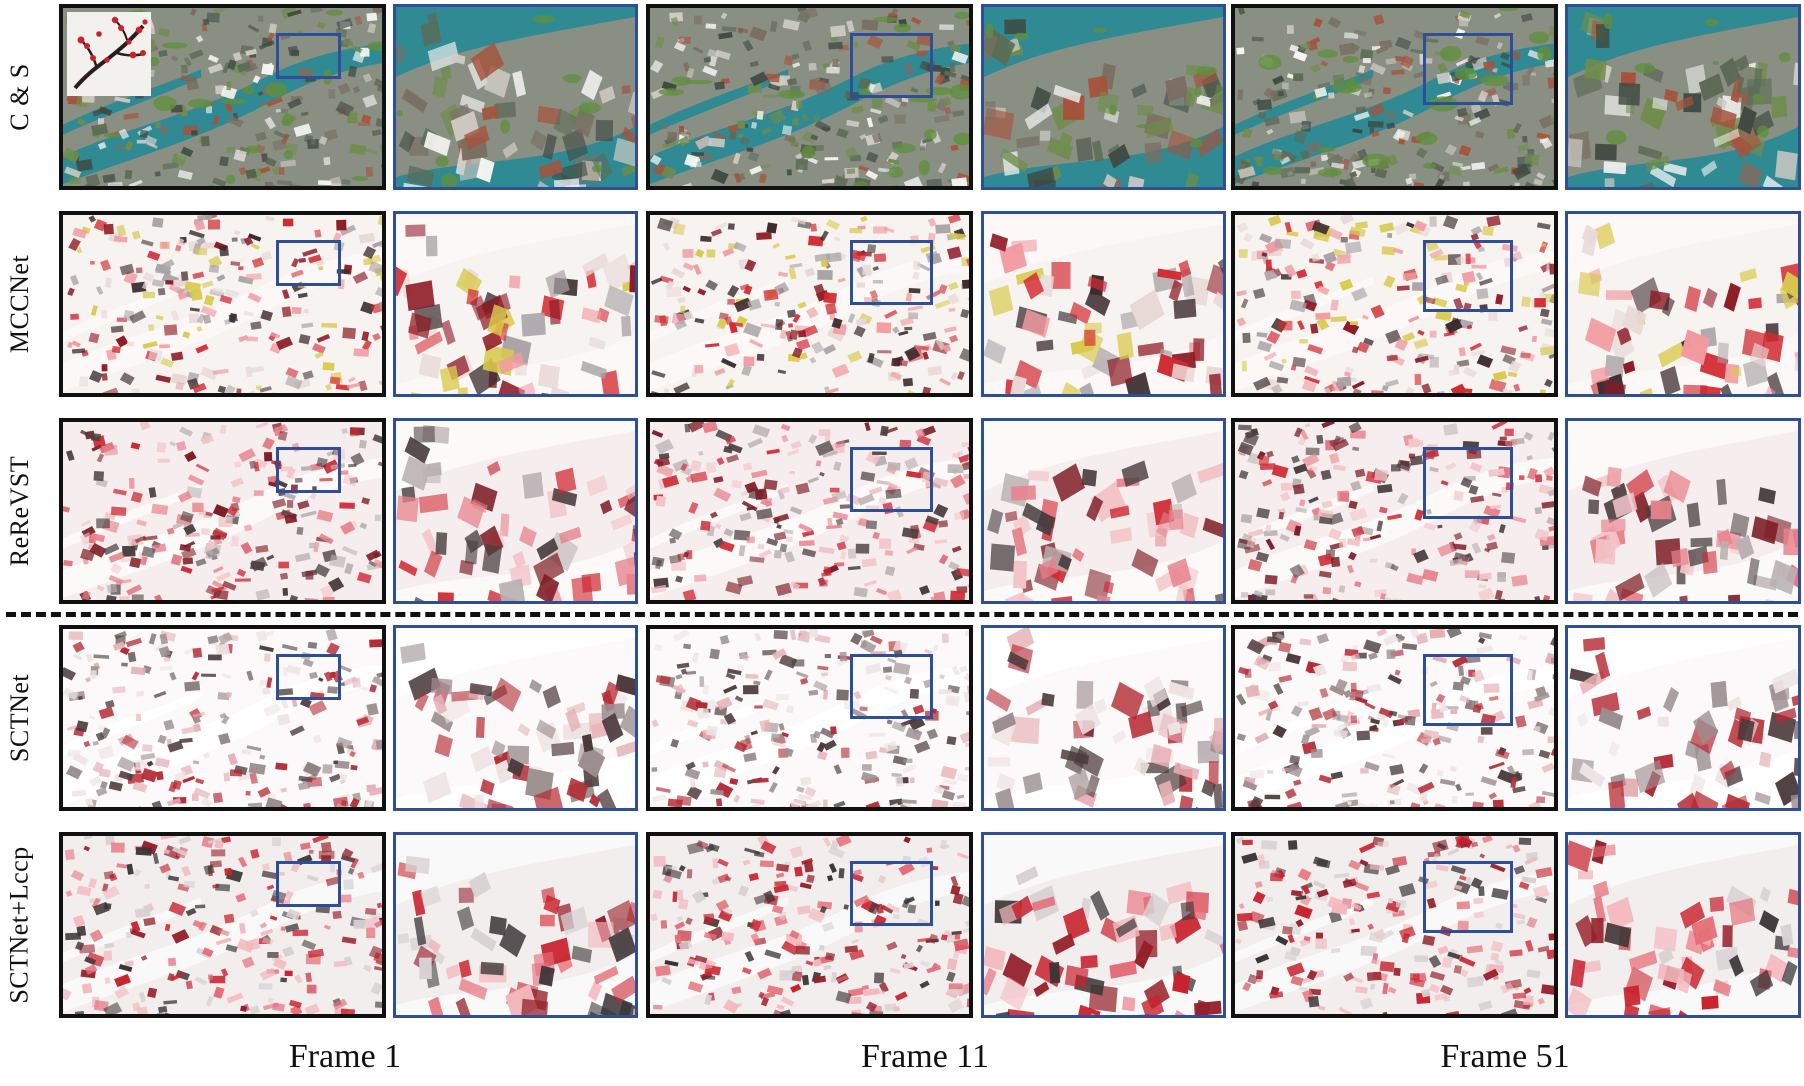 This screenshot has height=1086, width=1804. I want to click on row-label-text: SCTNet, so click(20, 718).